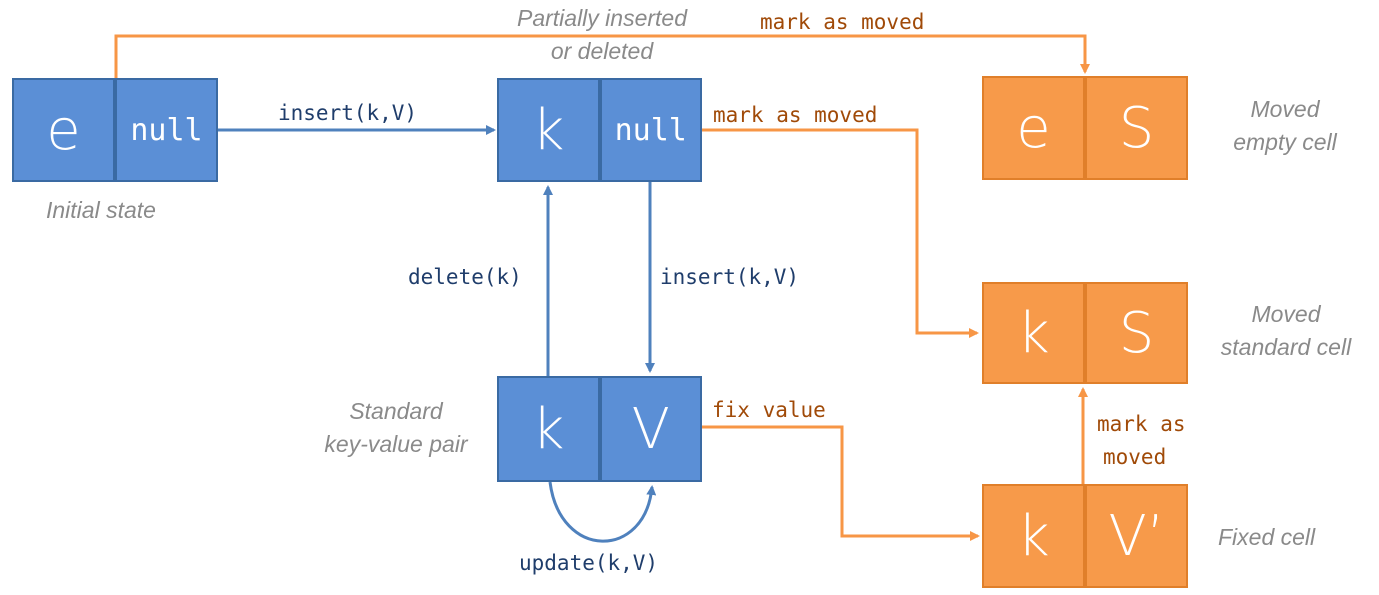 The image size is (1379, 595). Describe the element at coordinates (1136, 536) in the screenshot. I see `cell-fixed-value: V’` at that location.